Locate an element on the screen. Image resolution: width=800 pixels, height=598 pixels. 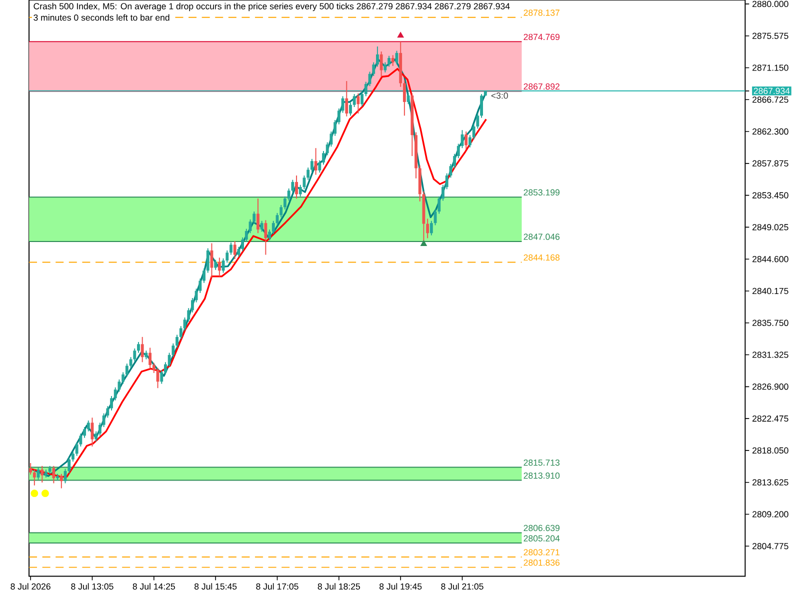
ref-line-label: 2878.137 is located at coordinates (542, 12).